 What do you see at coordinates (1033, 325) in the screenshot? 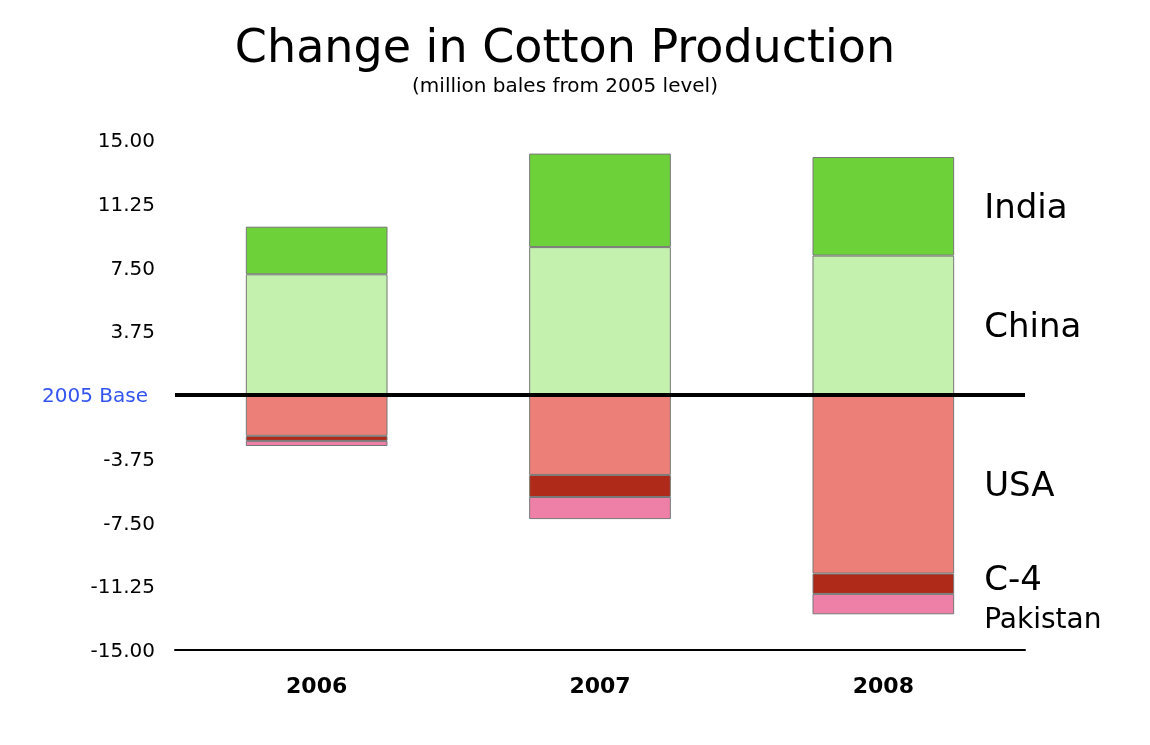
I see `series-label: China` at bounding box center [1033, 325].